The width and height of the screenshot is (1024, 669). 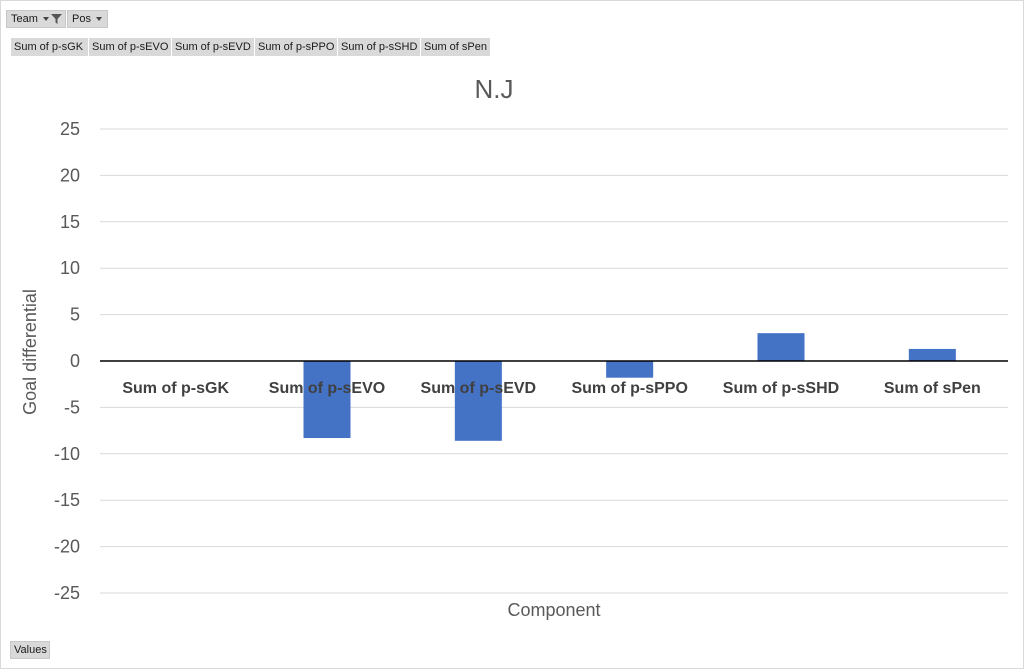 What do you see at coordinates (30, 650) in the screenshot?
I see `values-button: Values` at bounding box center [30, 650].